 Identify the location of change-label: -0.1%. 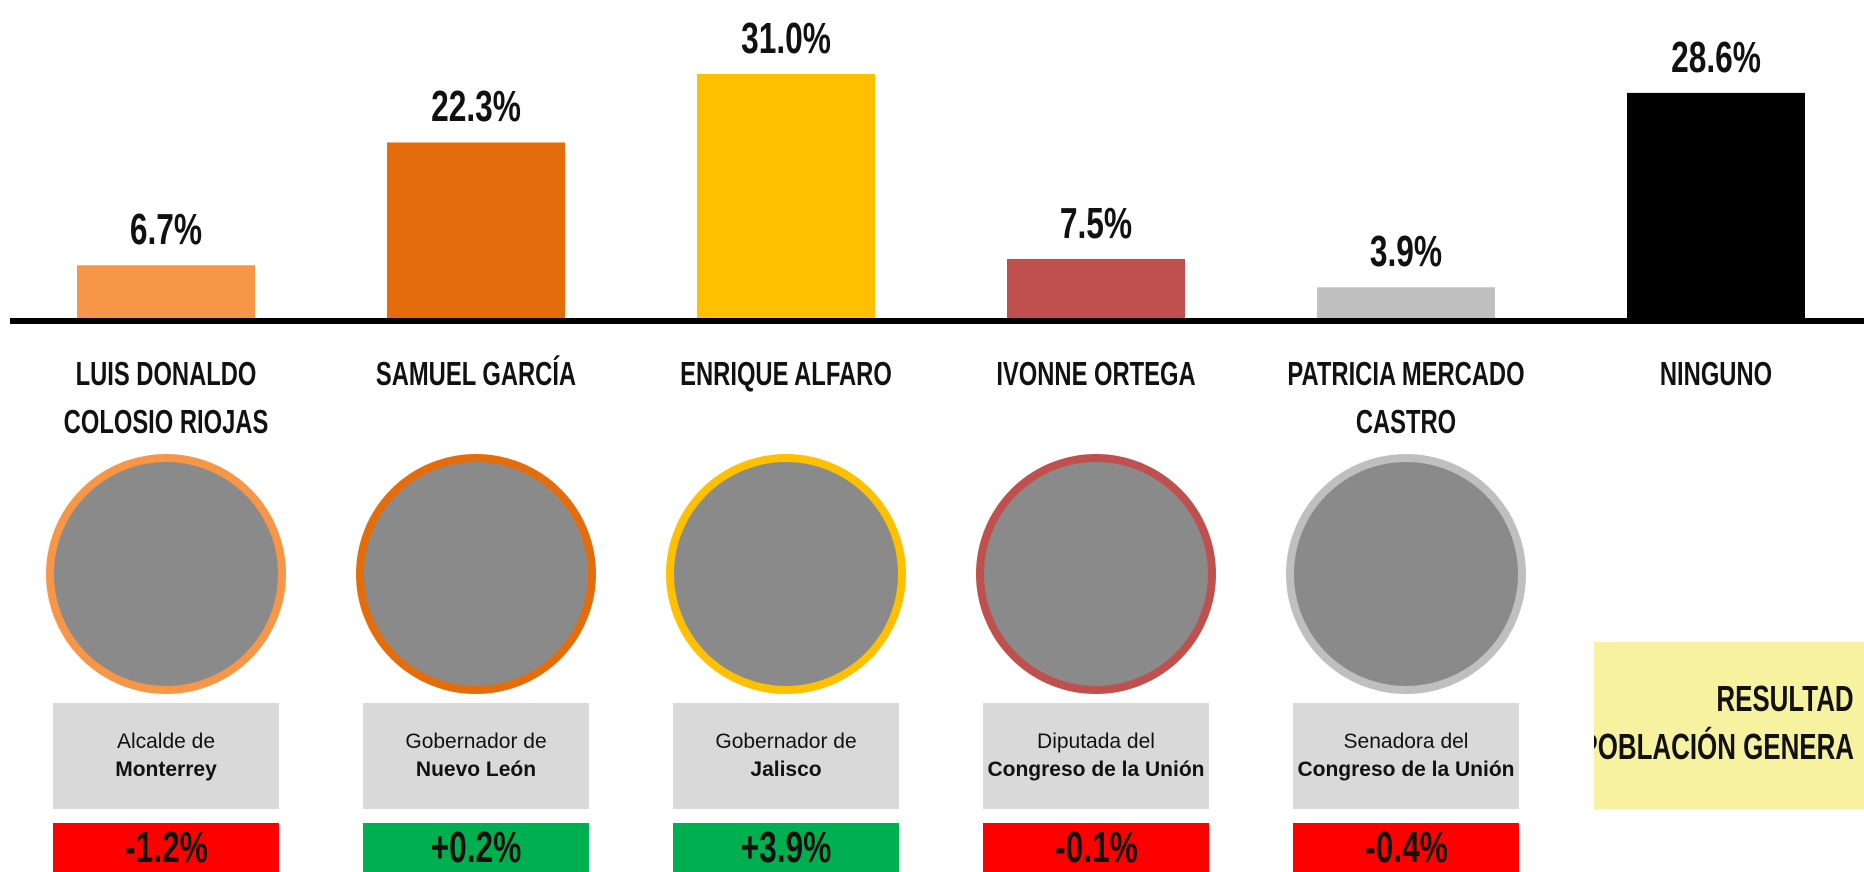
(1096, 847).